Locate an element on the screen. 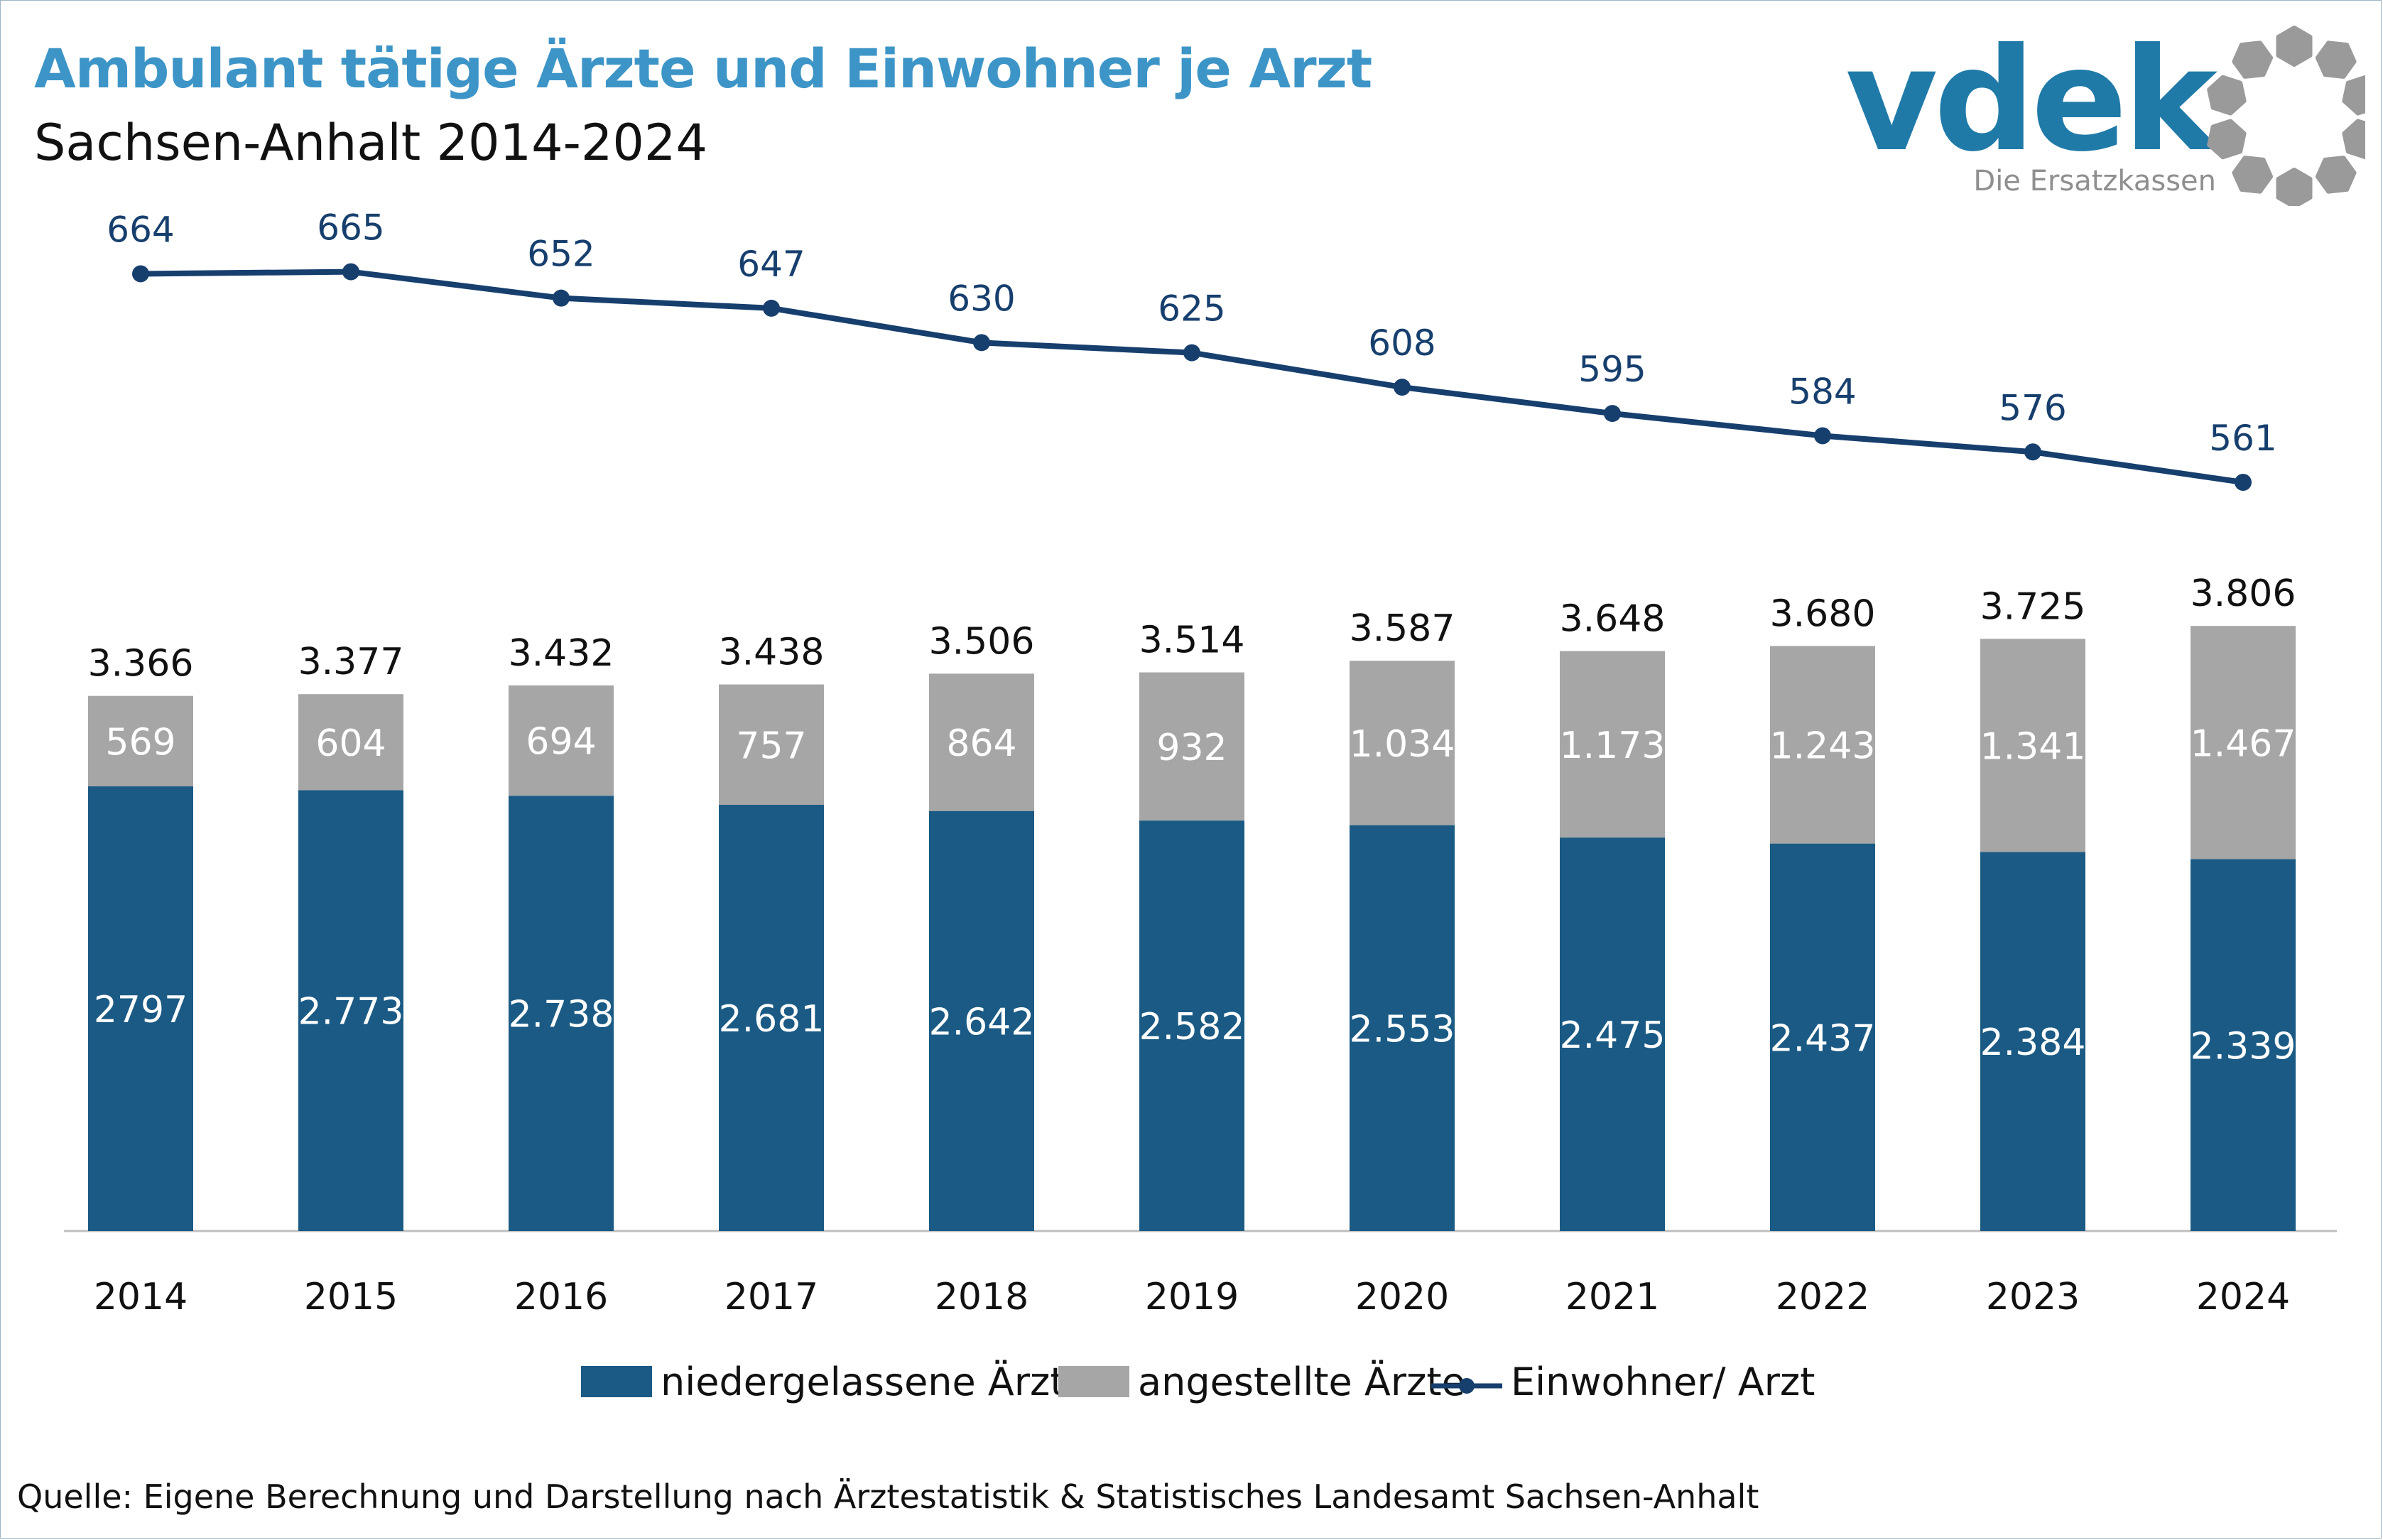 The height and width of the screenshot is (1540, 2383). bar-angestellte-2016 is located at coordinates (561, 741).